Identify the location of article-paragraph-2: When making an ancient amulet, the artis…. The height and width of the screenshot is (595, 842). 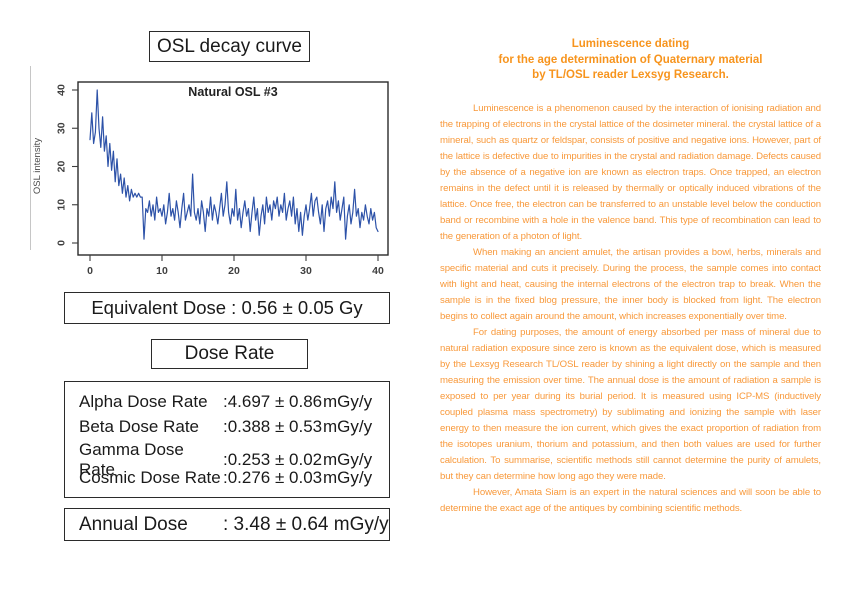
(630, 284).